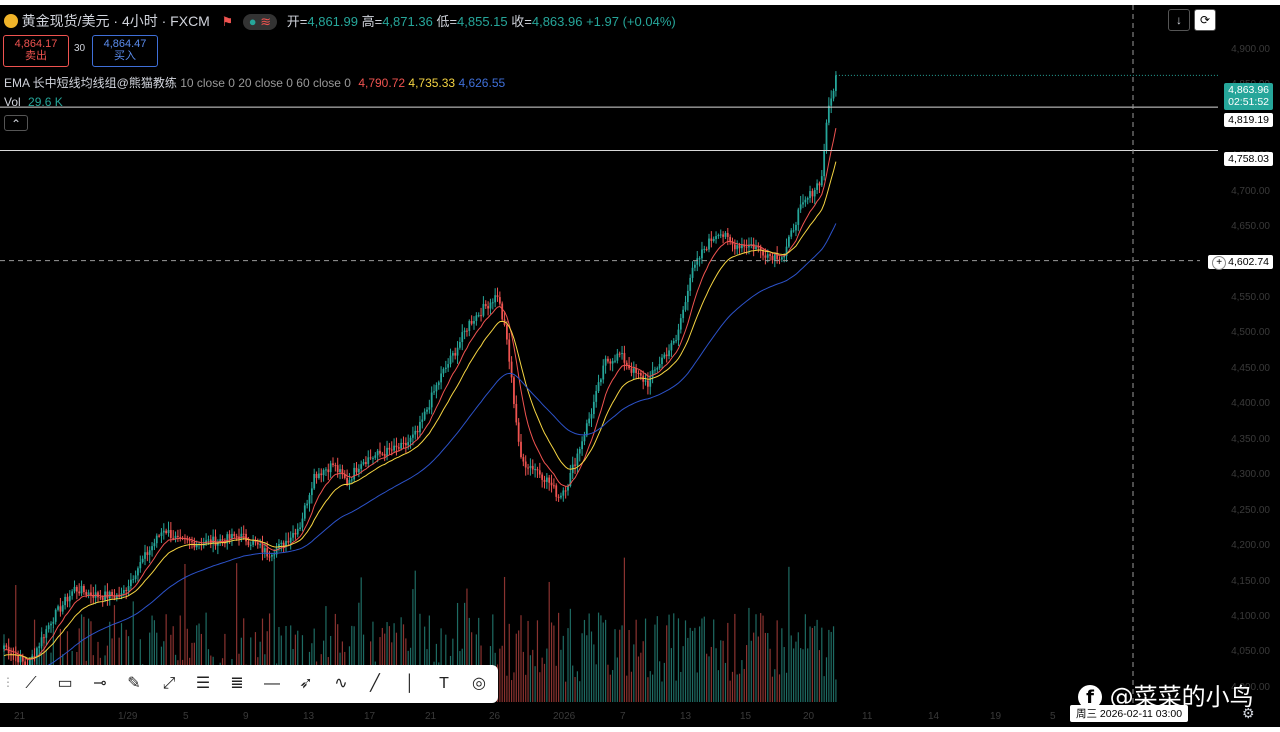 This screenshot has height=732, width=1280. Describe the element at coordinates (237, 683) in the screenshot. I see `fib-retracement-icon: ≣` at that location.